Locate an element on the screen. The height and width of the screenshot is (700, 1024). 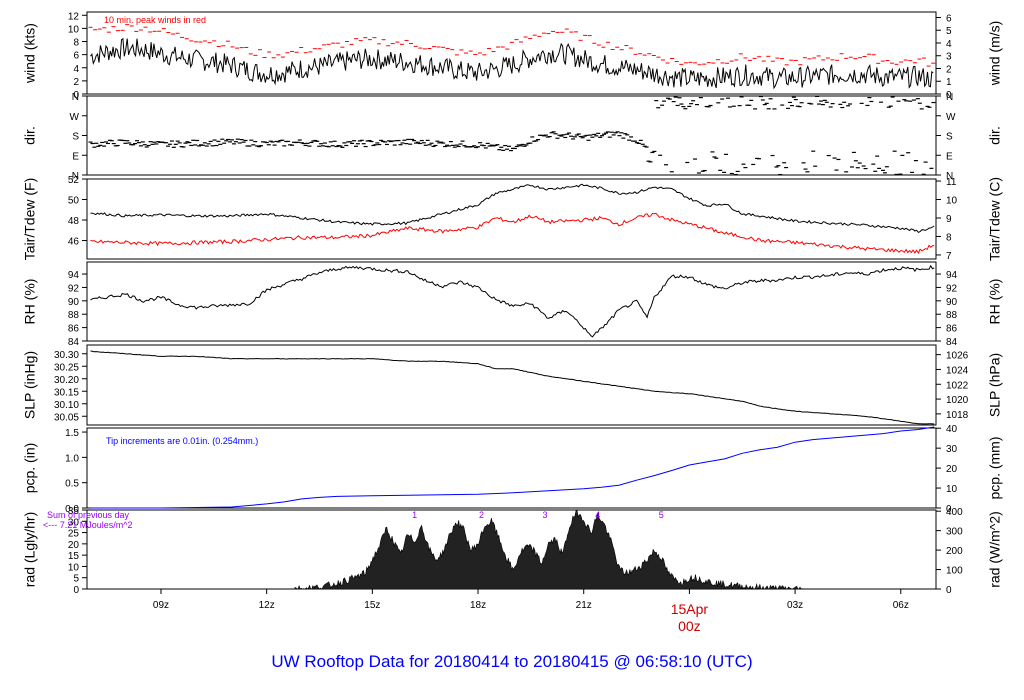
x-date-label: 15Apr is located at coordinates (690, 609).